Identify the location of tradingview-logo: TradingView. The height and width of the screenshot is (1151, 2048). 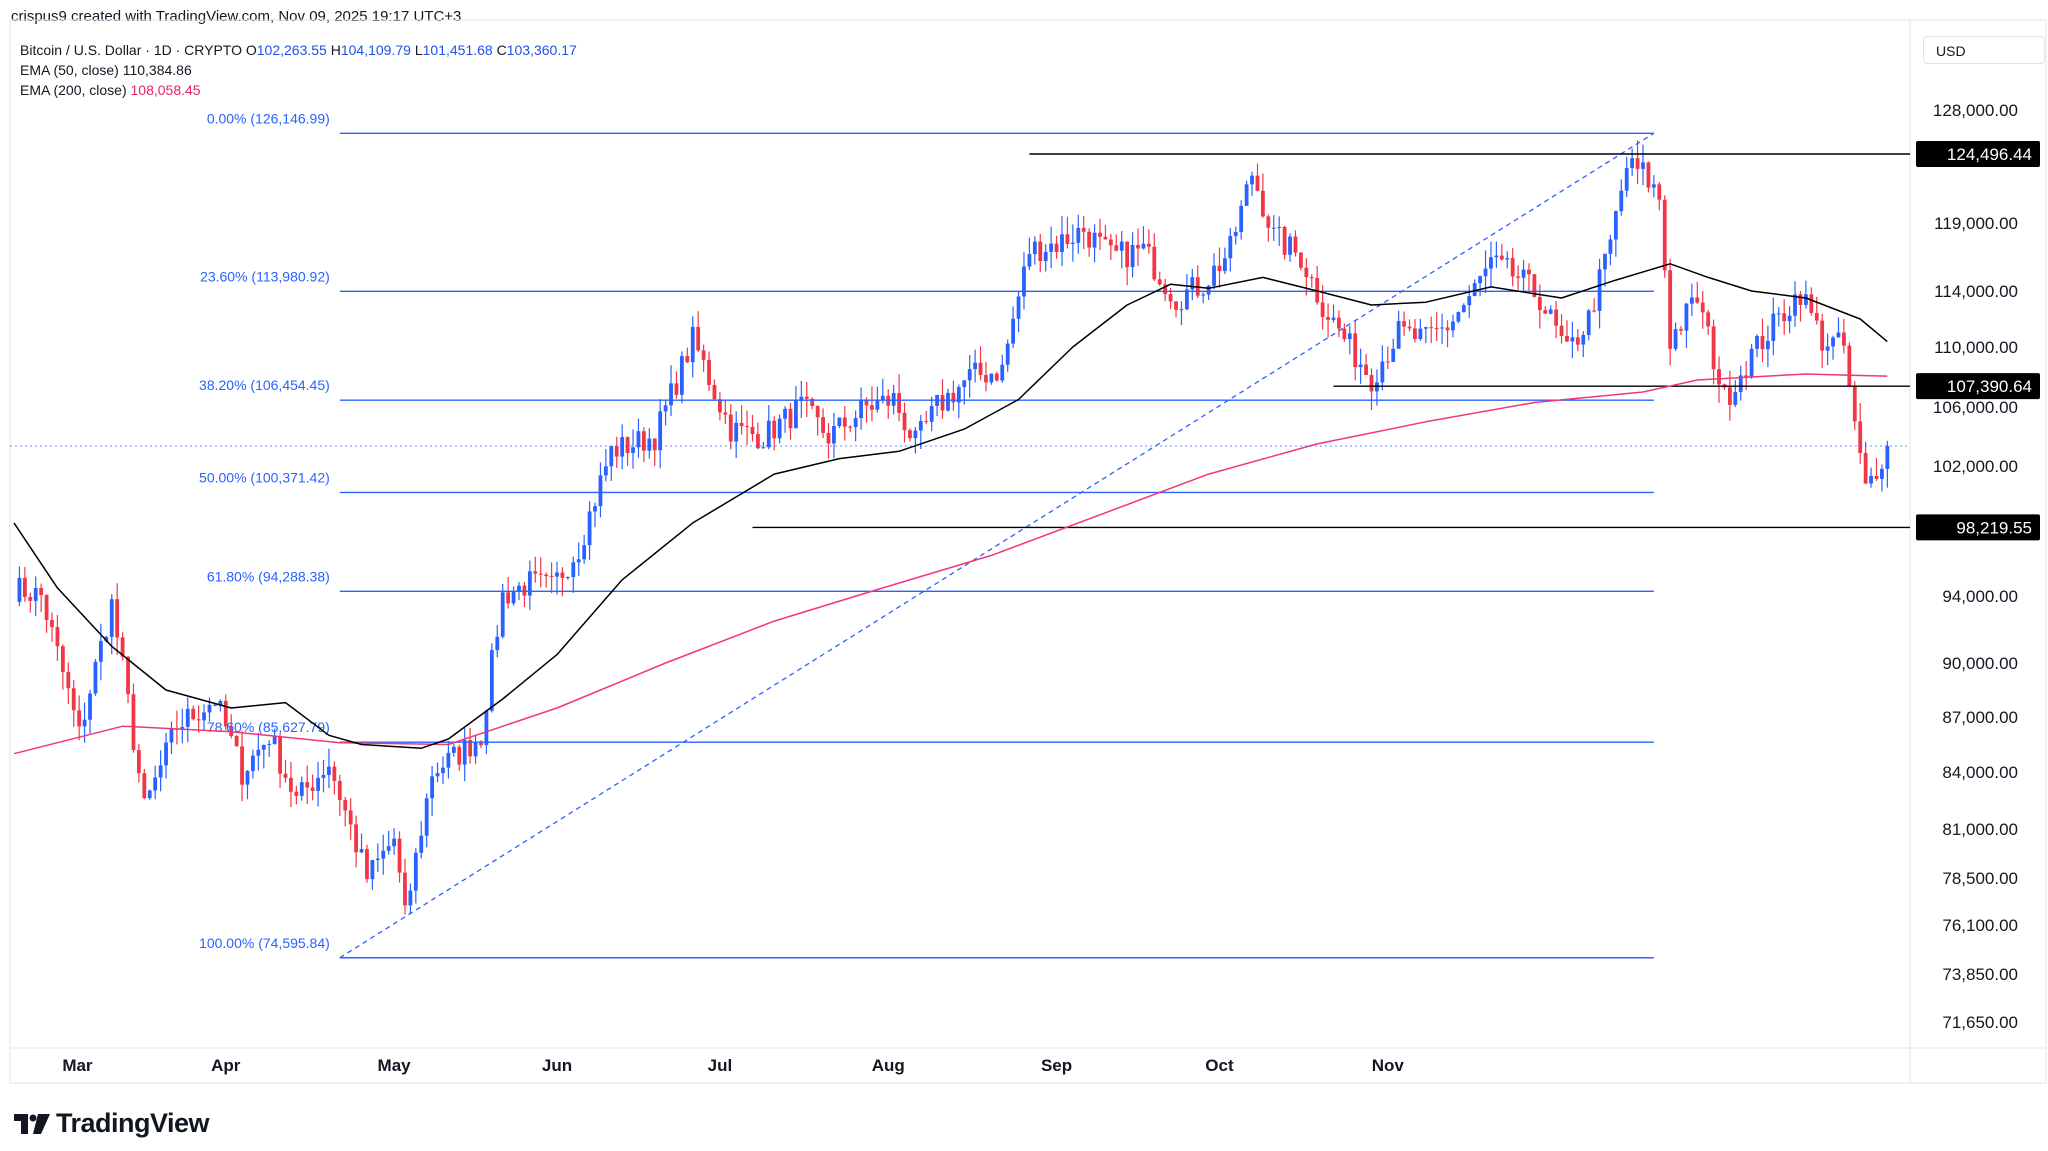
(112, 1123).